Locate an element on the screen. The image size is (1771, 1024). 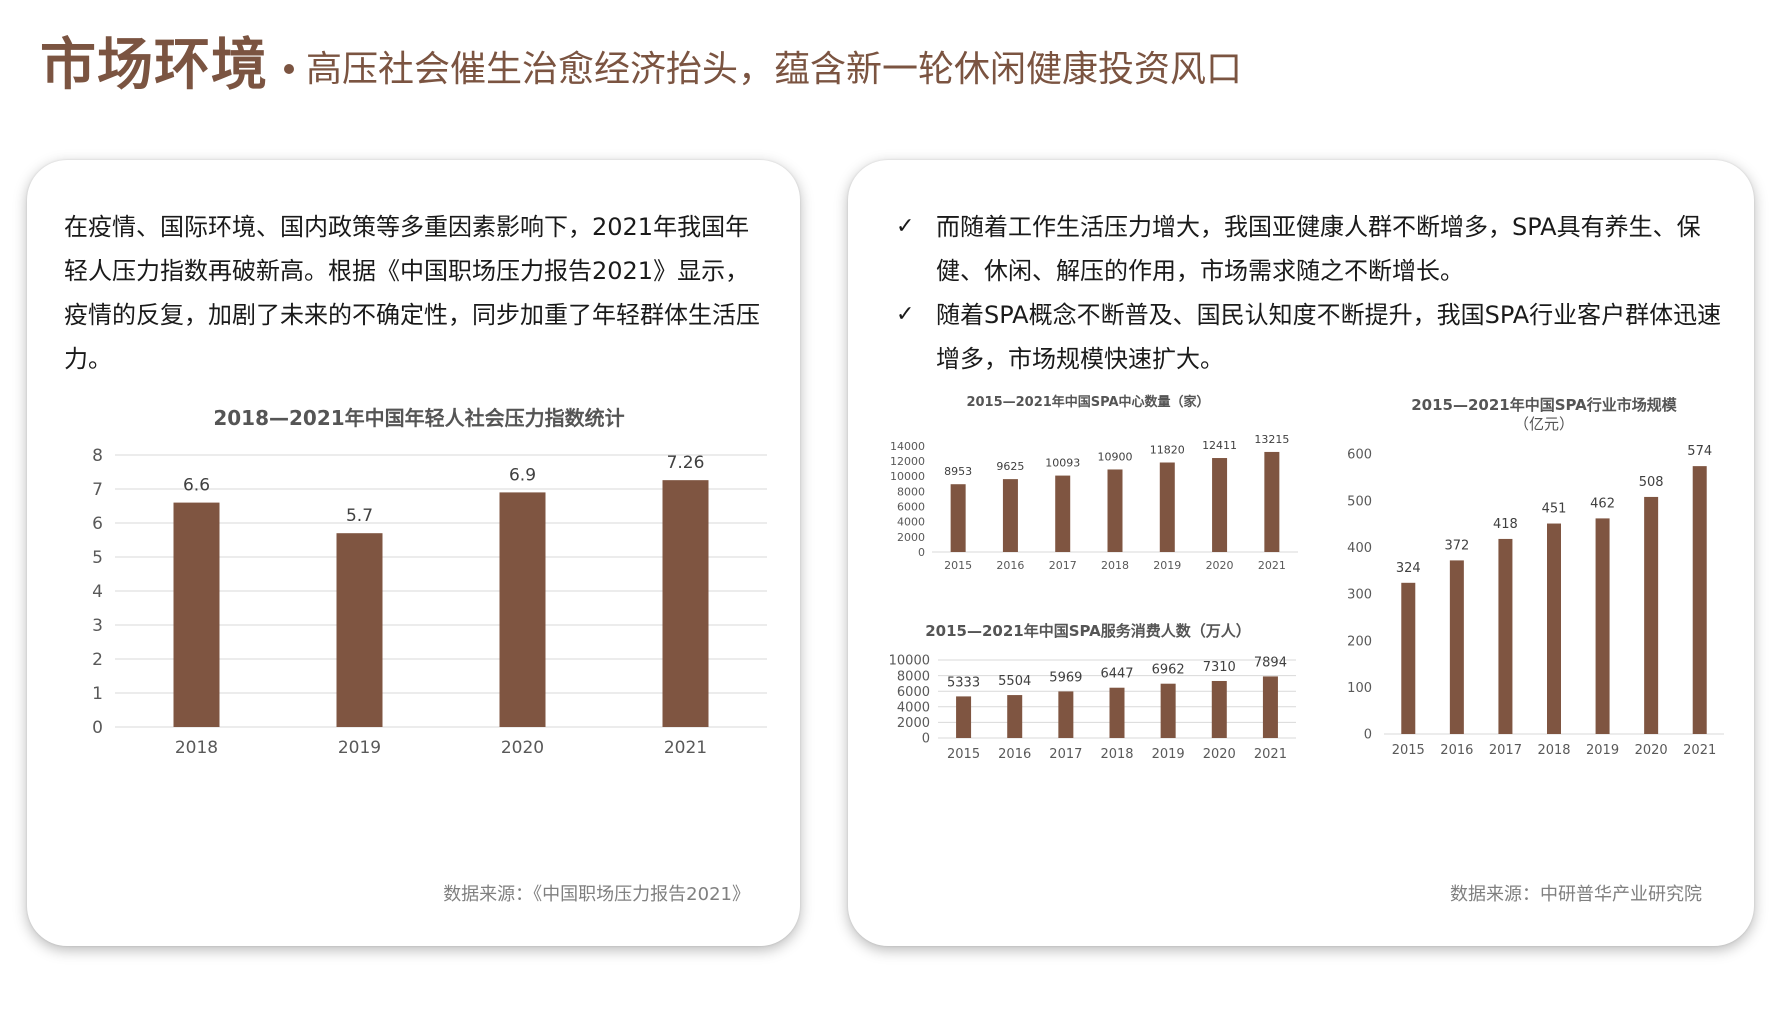
chart-title: 2015—2021年中国SPA服务消费人数（万人） is located at coordinates (1088, 631).